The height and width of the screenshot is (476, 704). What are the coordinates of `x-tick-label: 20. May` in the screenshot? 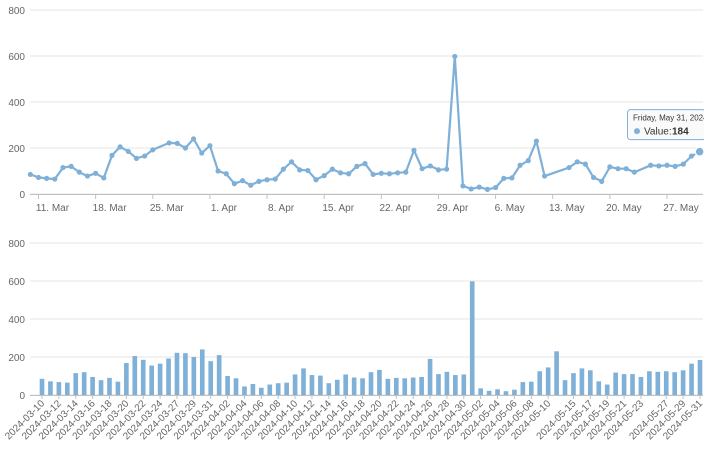 It's located at (624, 208).